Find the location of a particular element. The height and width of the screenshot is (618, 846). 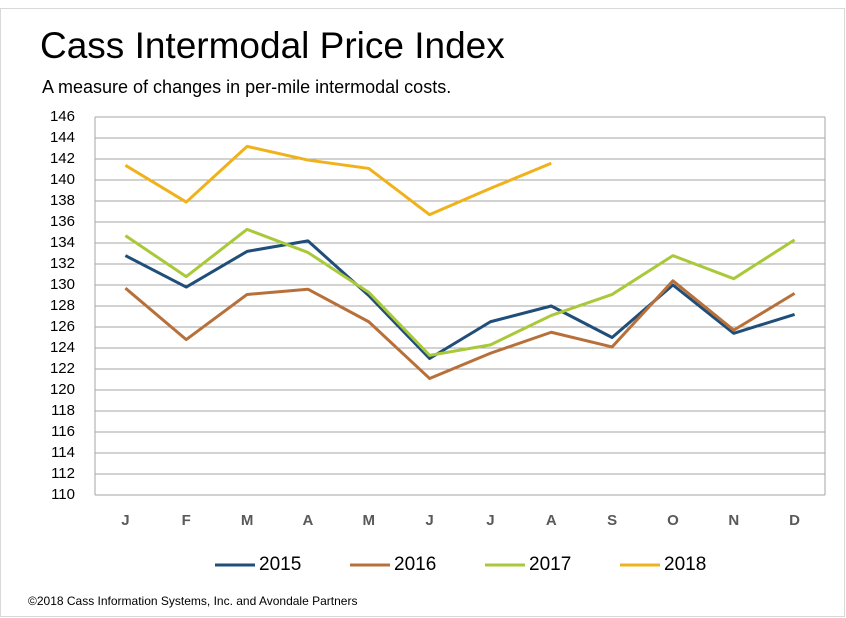

y-tick-label: 116 is located at coordinates (63, 431).